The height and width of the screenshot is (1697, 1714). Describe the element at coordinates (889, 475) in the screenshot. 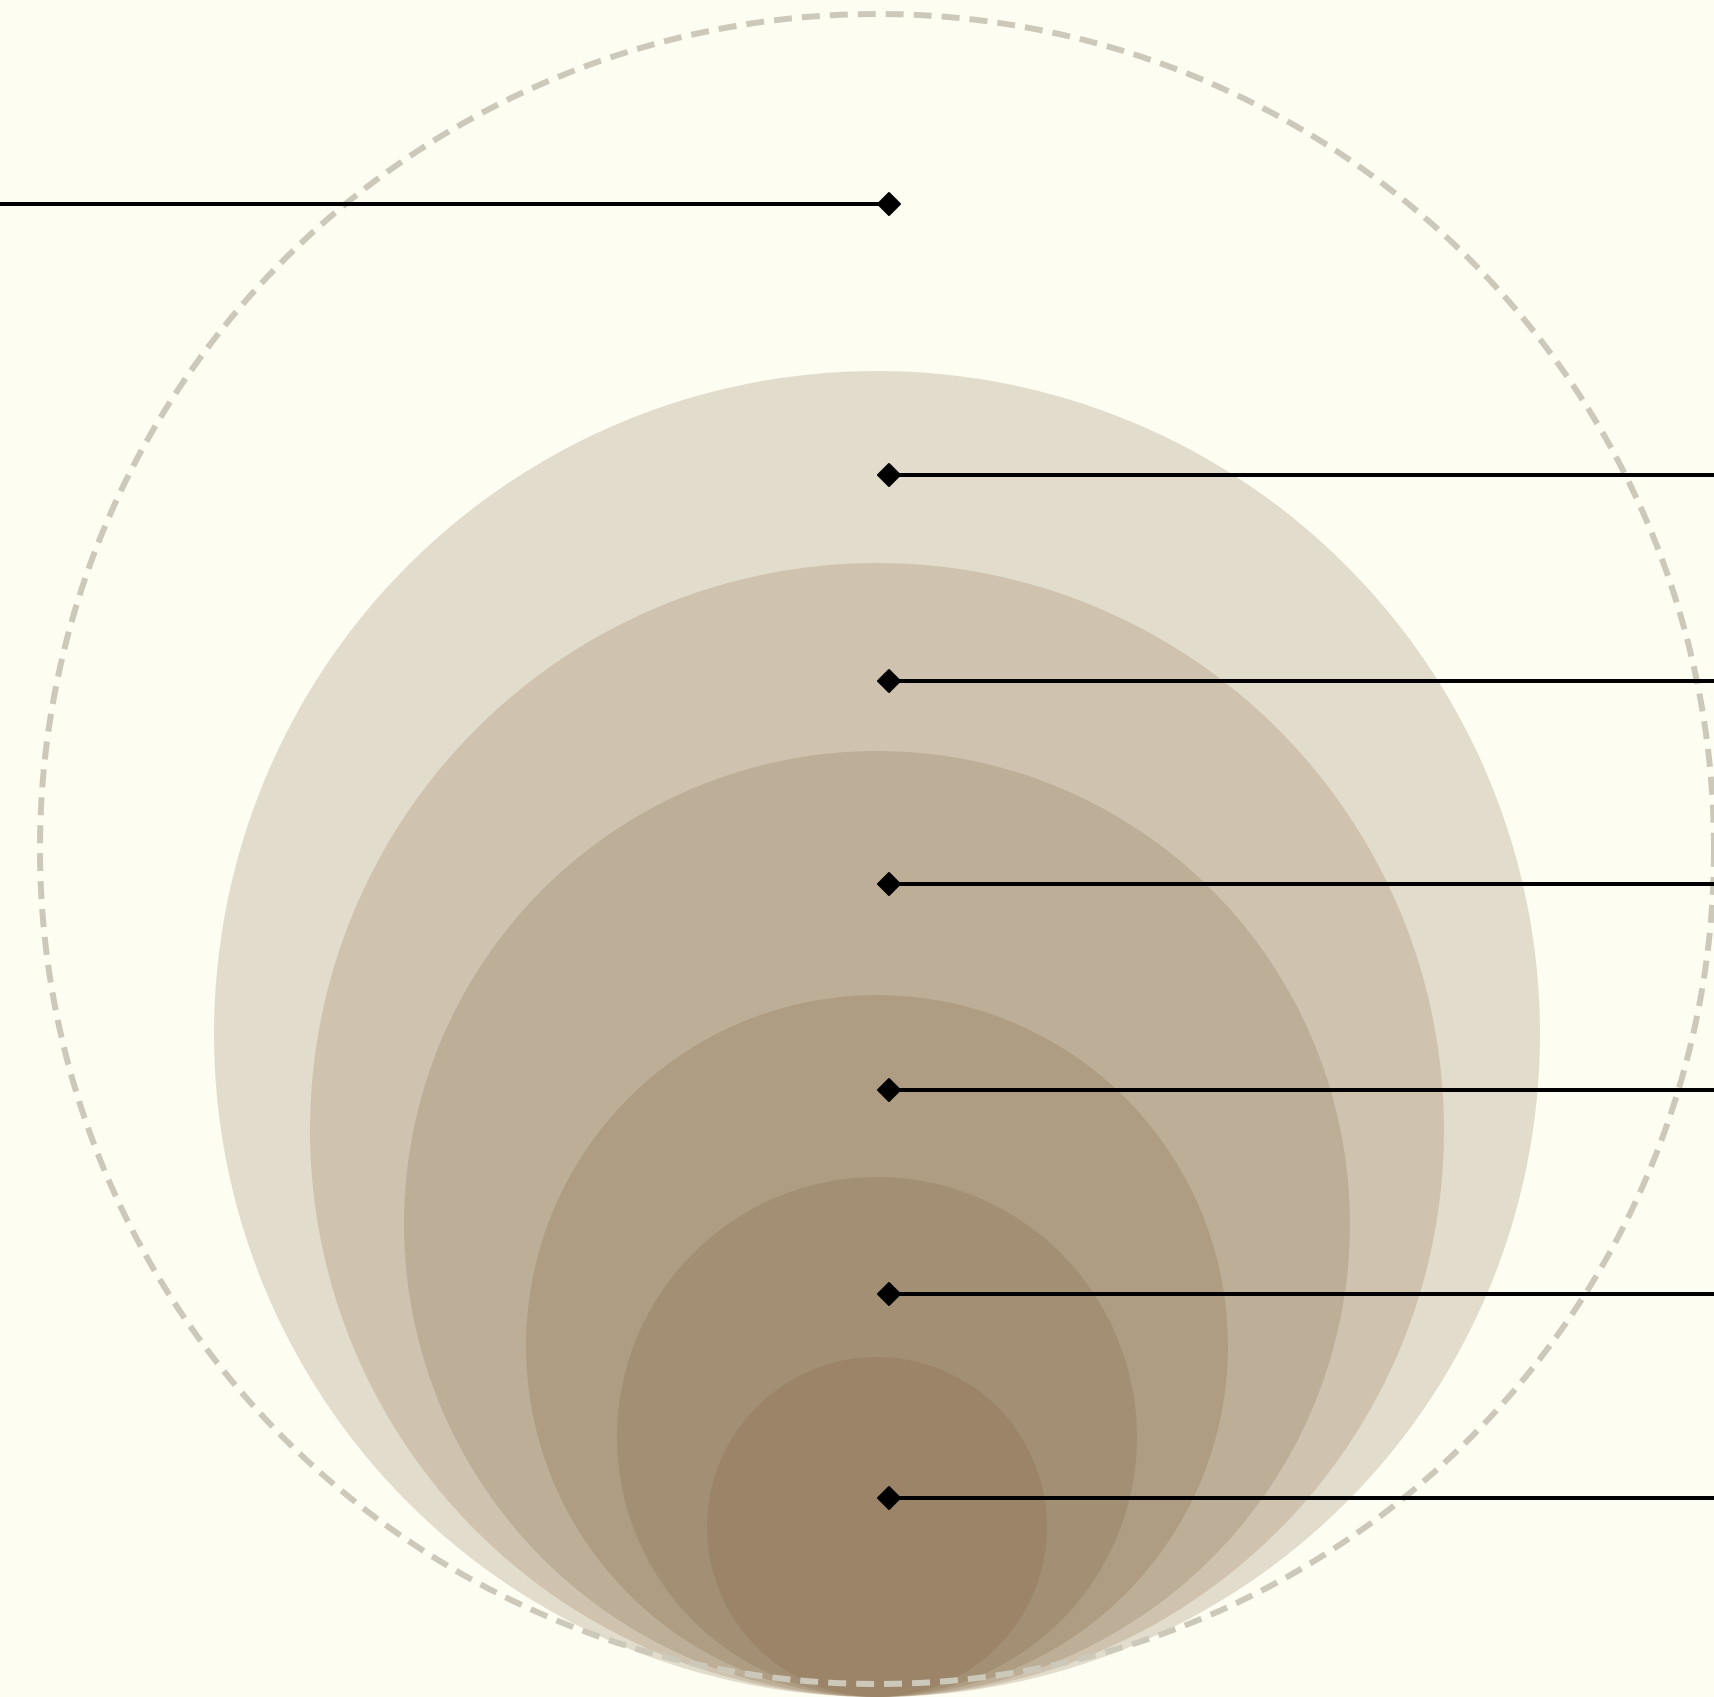

I see `leader-line-level-1-diamond-marker` at that location.